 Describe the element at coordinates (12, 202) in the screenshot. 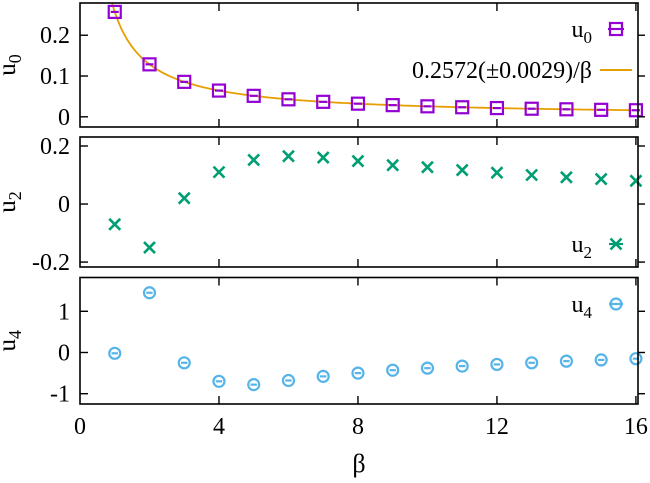

I see `y-axis-label-u2: u2` at that location.